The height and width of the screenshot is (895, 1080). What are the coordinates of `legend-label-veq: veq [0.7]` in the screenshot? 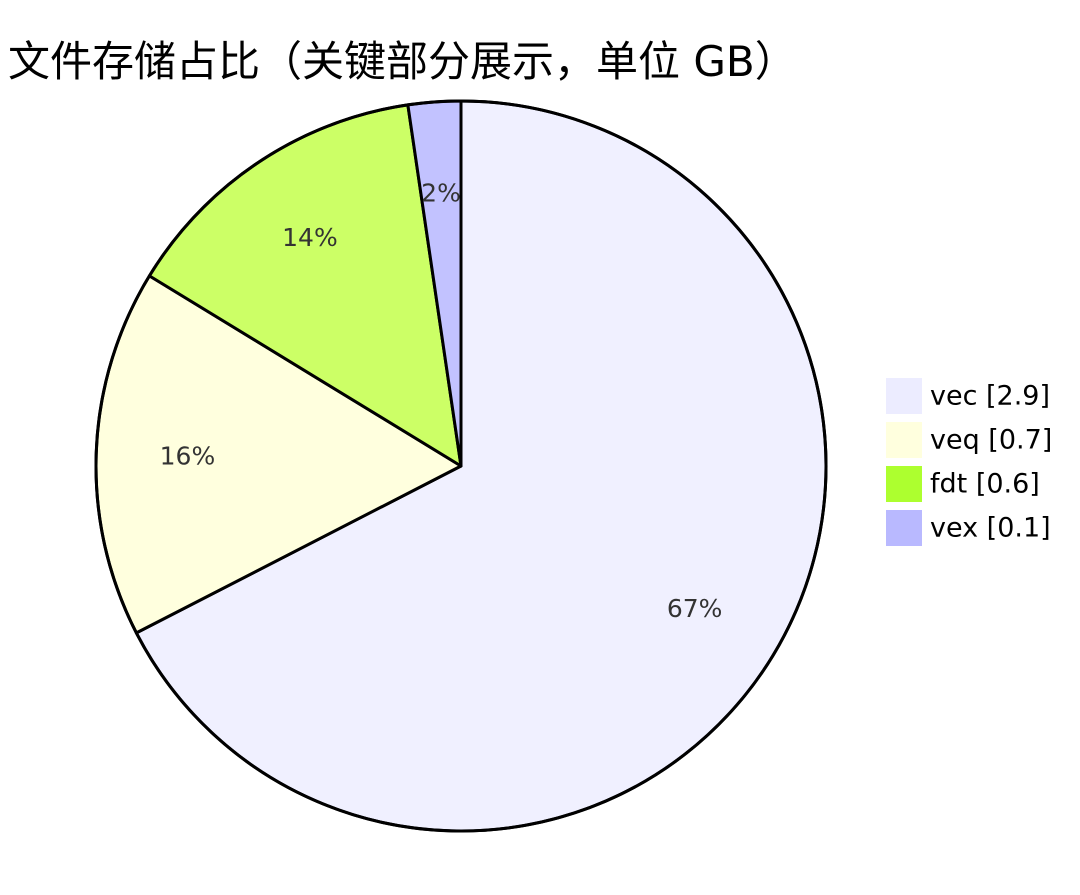 It's located at (991, 440).